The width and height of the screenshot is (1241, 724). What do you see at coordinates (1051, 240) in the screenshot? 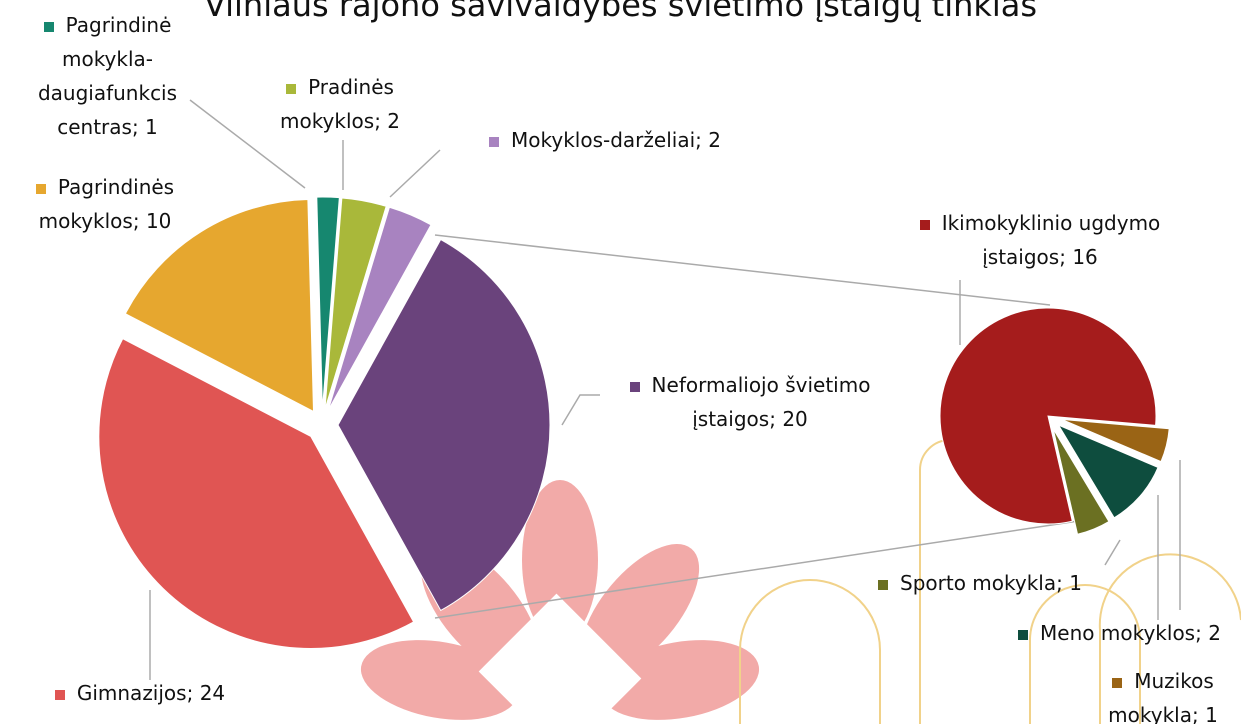
I see `label-name: Ikimokyklinio ugdymo įstaigos` at bounding box center [1051, 240].